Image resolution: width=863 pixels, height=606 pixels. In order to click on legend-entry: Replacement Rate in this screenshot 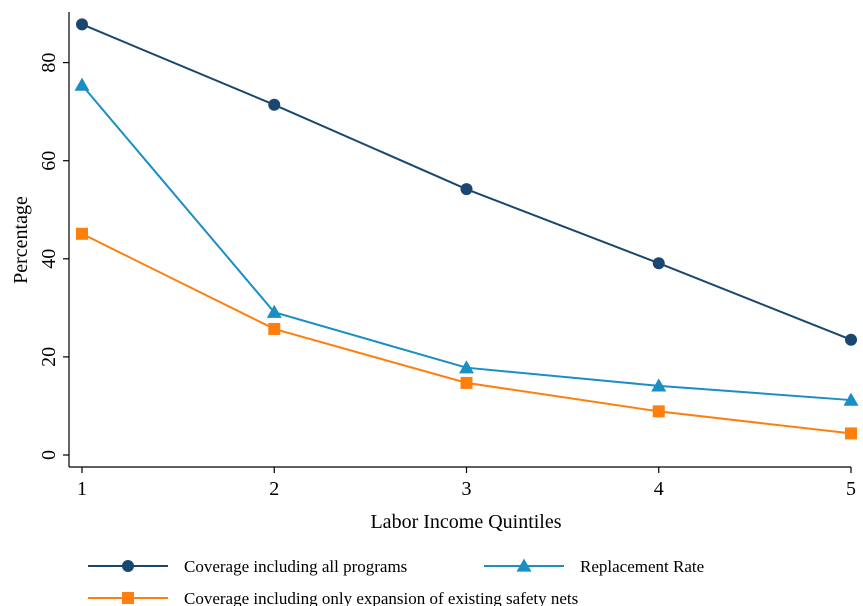, I will do `click(594, 566)`.